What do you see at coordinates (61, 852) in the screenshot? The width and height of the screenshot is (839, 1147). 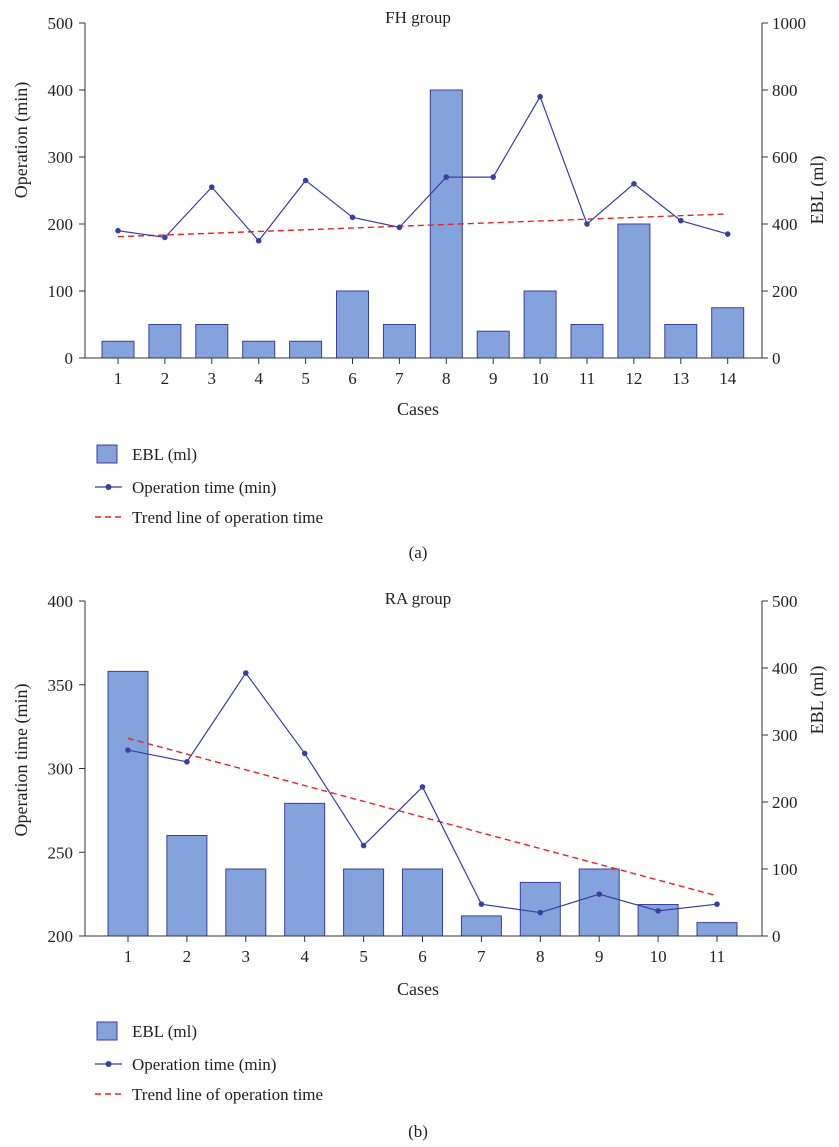 I see `y-tick-label-left: 250` at bounding box center [61, 852].